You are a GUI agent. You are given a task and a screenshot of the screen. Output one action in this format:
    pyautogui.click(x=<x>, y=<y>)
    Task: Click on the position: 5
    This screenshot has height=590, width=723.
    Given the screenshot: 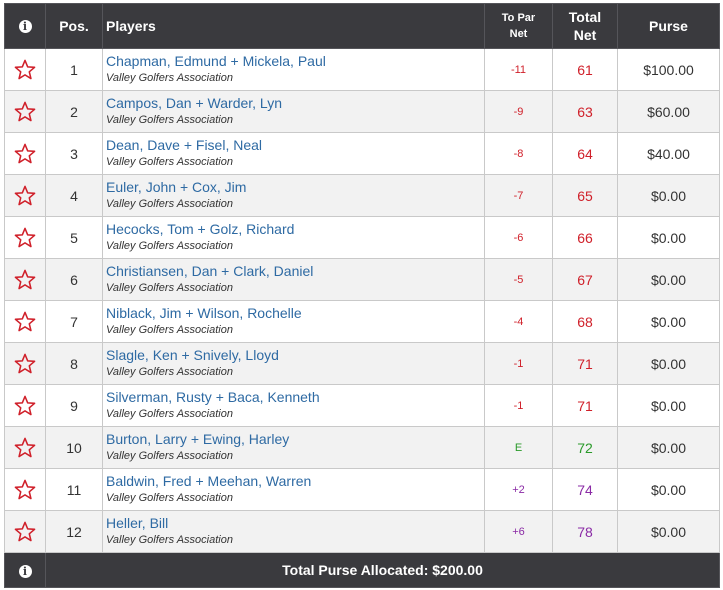 What is the action you would take?
    pyautogui.click(x=74, y=237)
    